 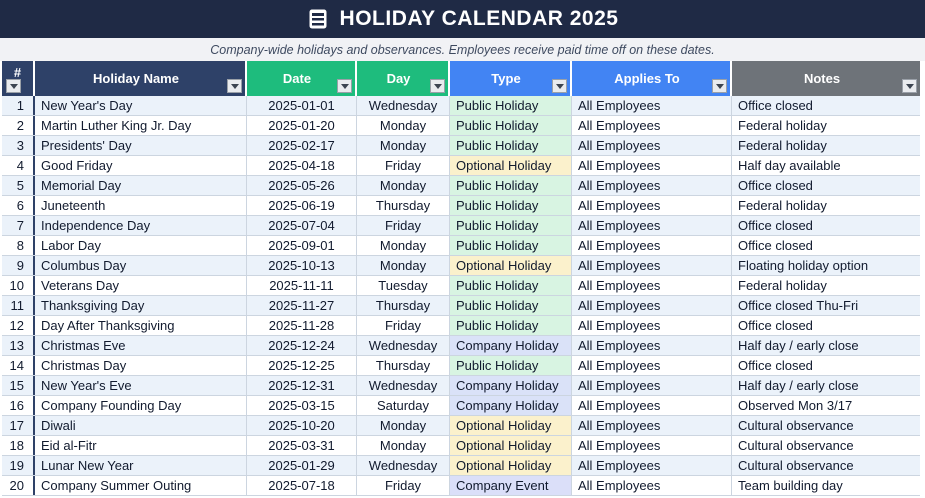 What do you see at coordinates (790, 485) in the screenshot?
I see `cell-notes: Team building day` at bounding box center [790, 485].